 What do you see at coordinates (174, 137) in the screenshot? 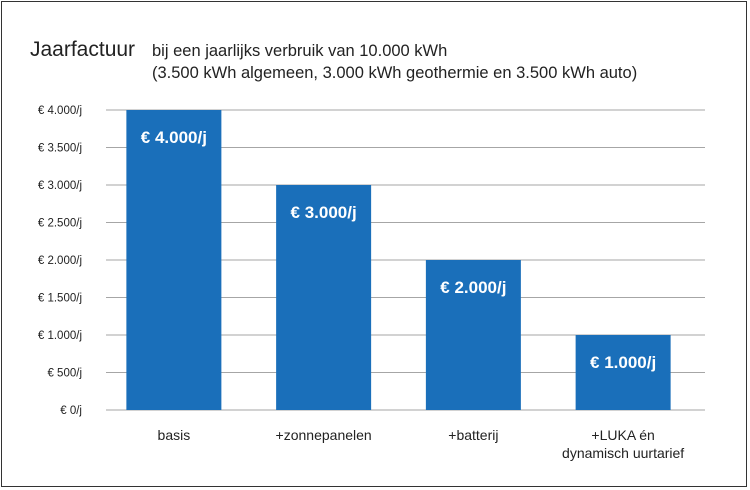
I see `bar-data-label: € 4.000/j` at bounding box center [174, 137].